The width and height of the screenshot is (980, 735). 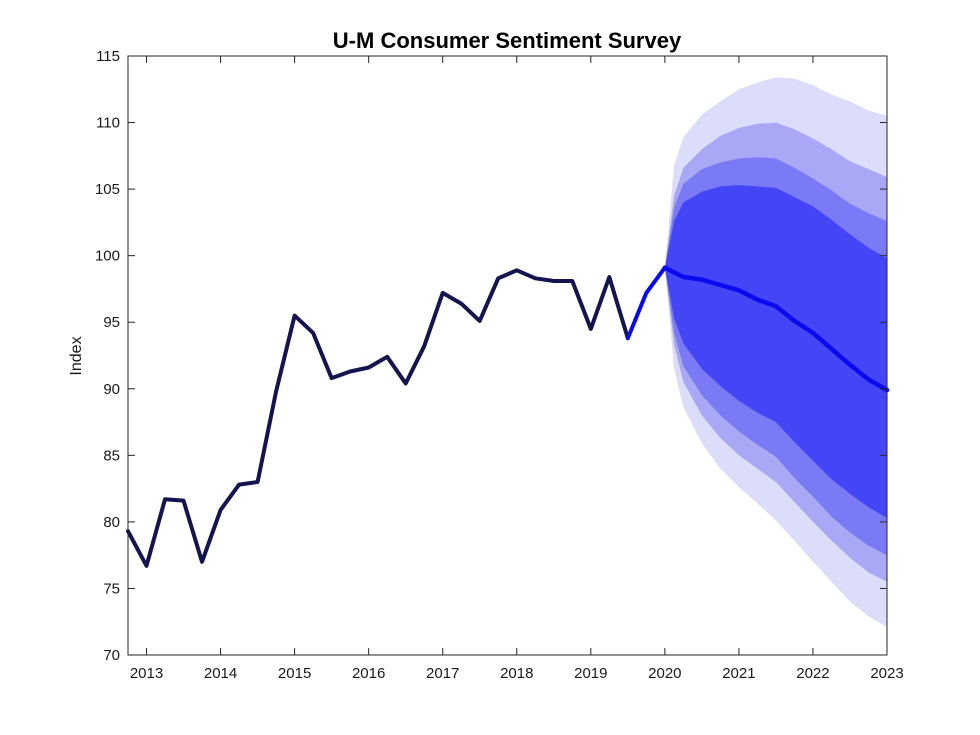 What do you see at coordinates (738, 673) in the screenshot?
I see `x-tick-label: 2021` at bounding box center [738, 673].